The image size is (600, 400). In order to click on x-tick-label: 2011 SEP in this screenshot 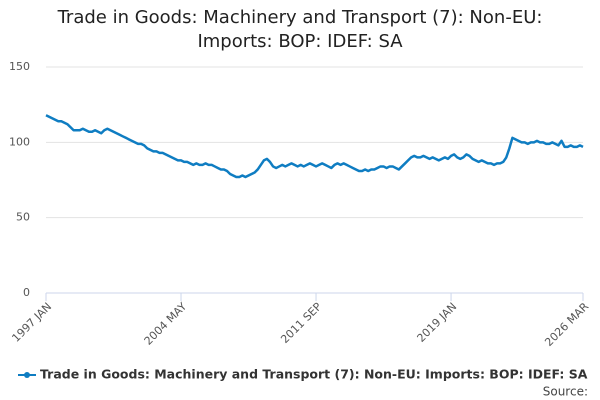, I will do `click(301, 323)`.